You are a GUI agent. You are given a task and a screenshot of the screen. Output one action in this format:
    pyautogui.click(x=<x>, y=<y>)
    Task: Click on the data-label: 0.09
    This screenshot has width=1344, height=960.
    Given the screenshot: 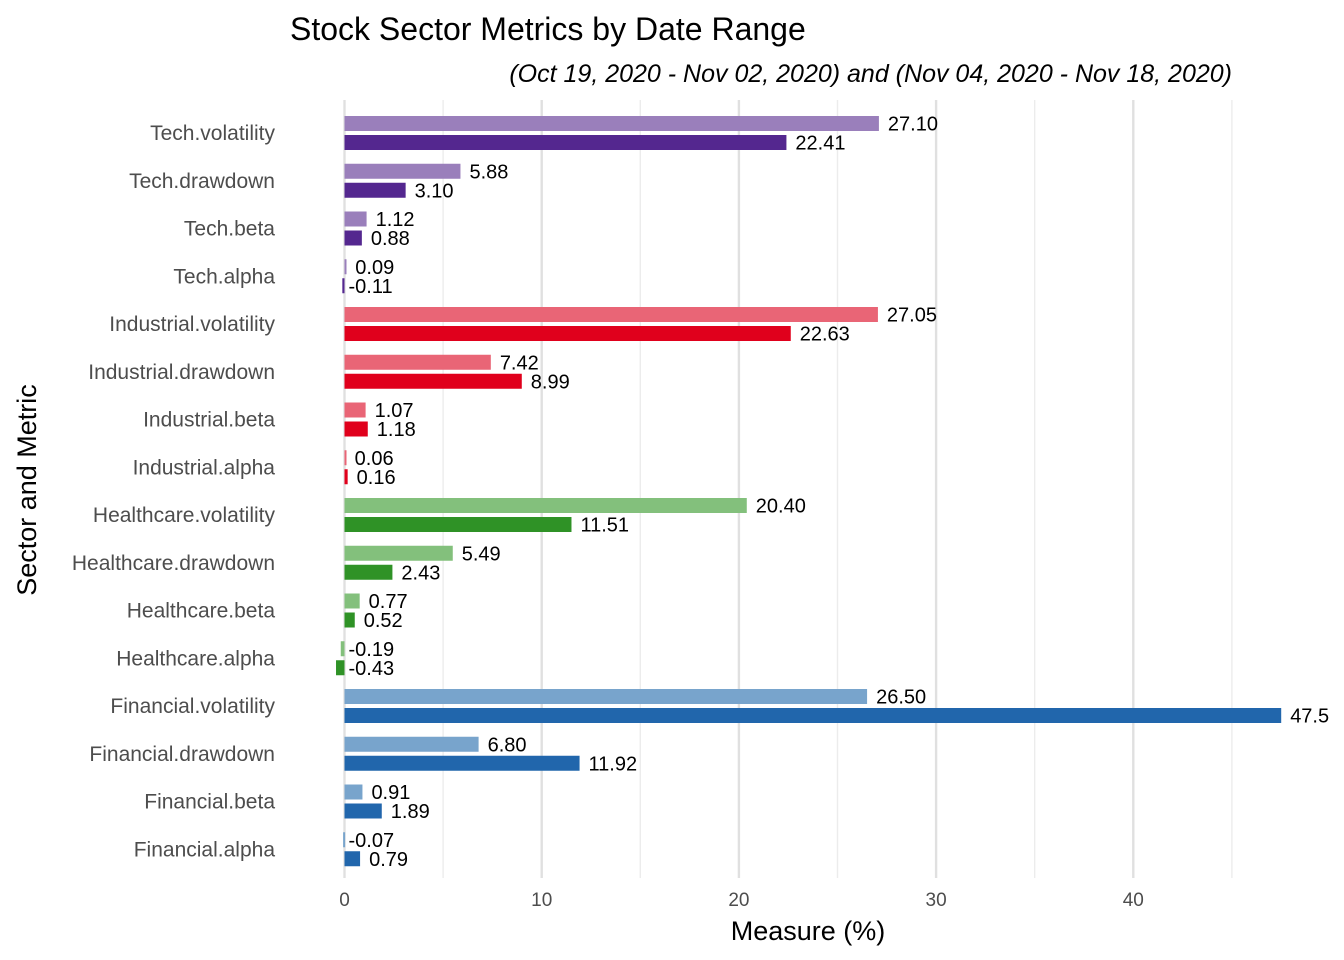 What is the action you would take?
    pyautogui.click(x=374, y=268)
    